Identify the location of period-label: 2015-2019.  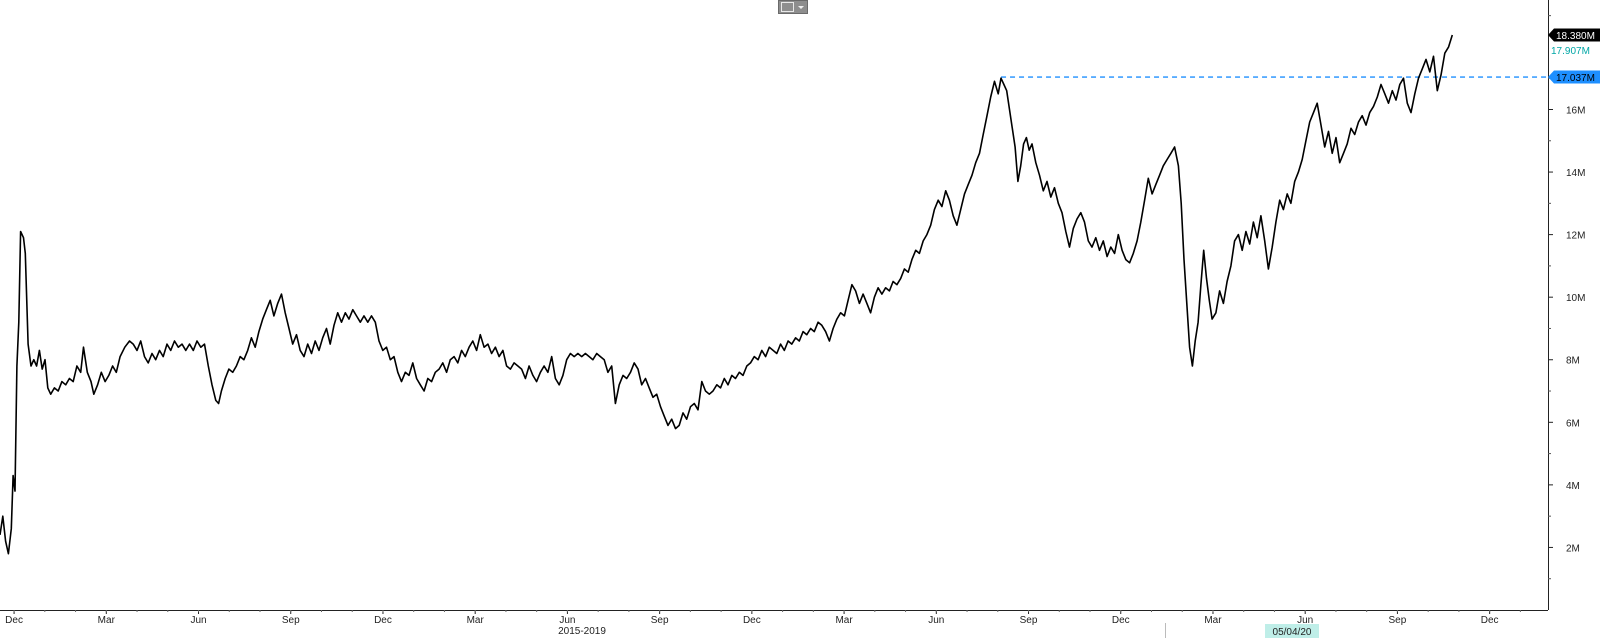
(582, 631).